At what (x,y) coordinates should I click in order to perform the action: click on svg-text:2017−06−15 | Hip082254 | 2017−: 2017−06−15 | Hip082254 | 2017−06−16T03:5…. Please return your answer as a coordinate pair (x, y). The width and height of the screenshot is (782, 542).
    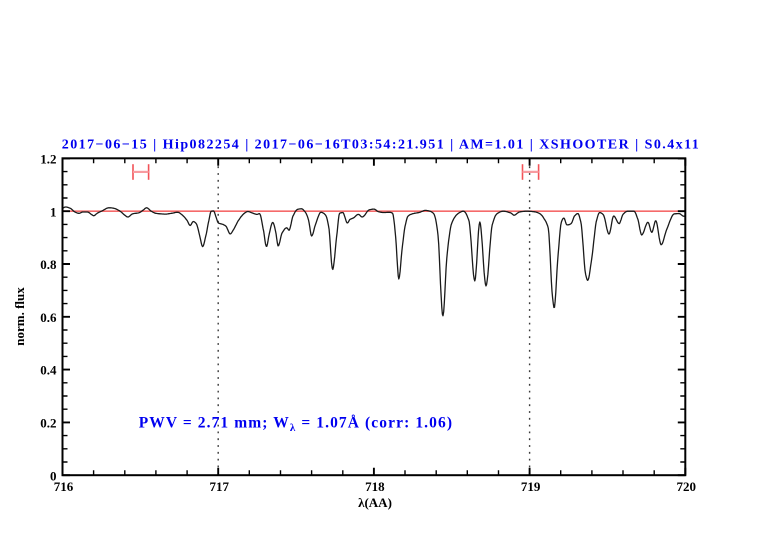
    Looking at the image, I should click on (381, 145).